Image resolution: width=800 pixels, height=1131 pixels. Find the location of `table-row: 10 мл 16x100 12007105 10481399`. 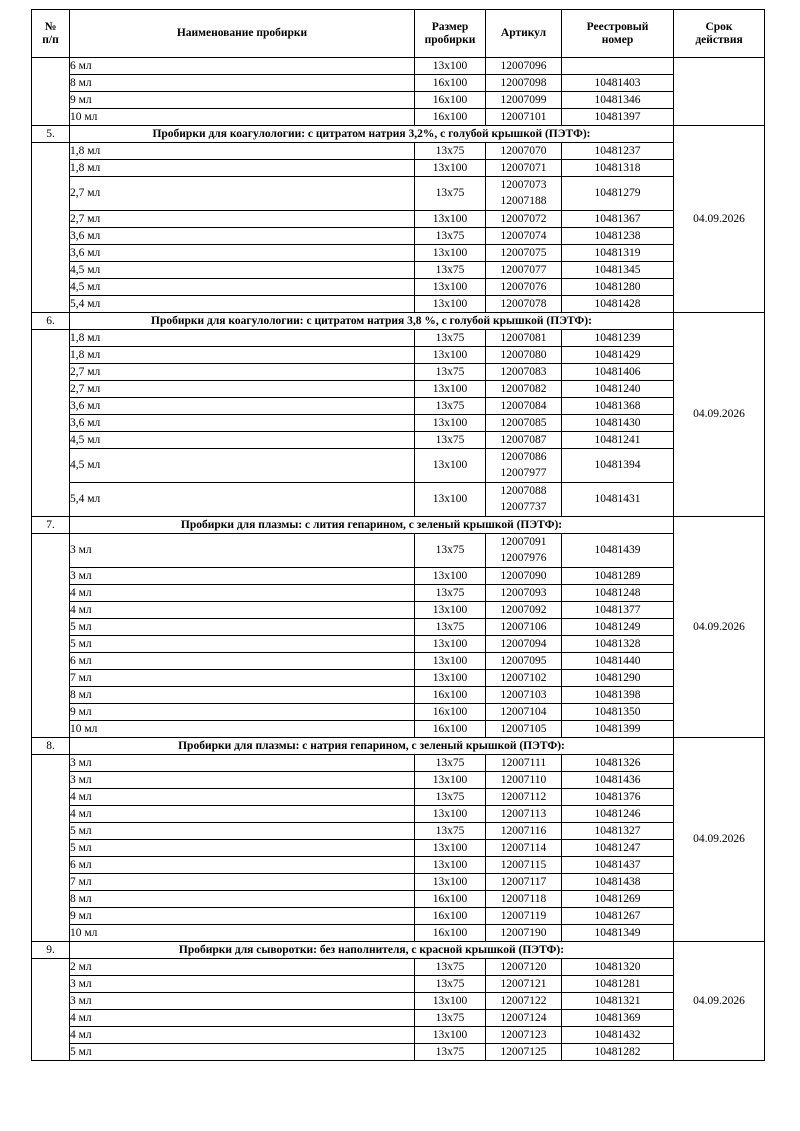

table-row: 10 мл 16x100 12007105 10481399 is located at coordinates (398, 729).